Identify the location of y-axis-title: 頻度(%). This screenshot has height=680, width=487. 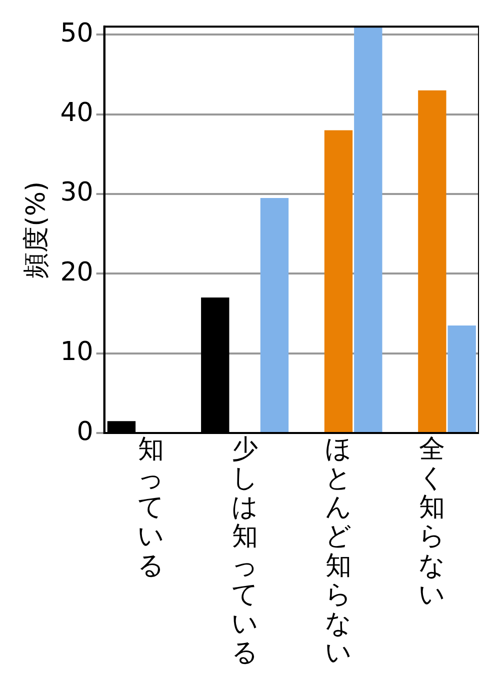
(36, 229).